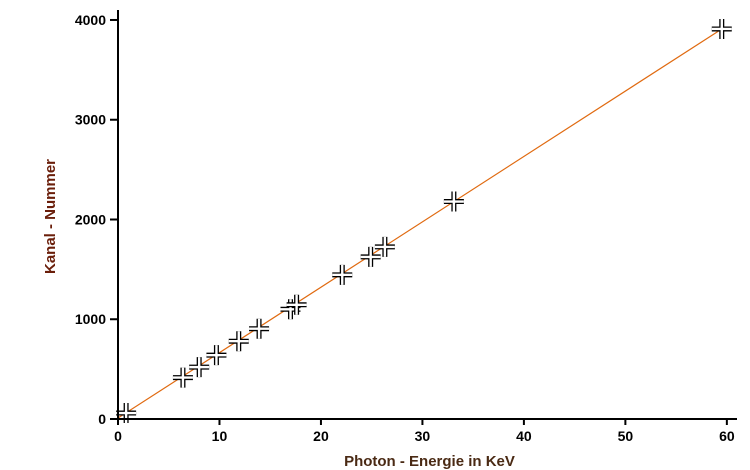 The width and height of the screenshot is (750, 470). What do you see at coordinates (90, 219) in the screenshot?
I see `y-tick-label: 2000` at bounding box center [90, 219].